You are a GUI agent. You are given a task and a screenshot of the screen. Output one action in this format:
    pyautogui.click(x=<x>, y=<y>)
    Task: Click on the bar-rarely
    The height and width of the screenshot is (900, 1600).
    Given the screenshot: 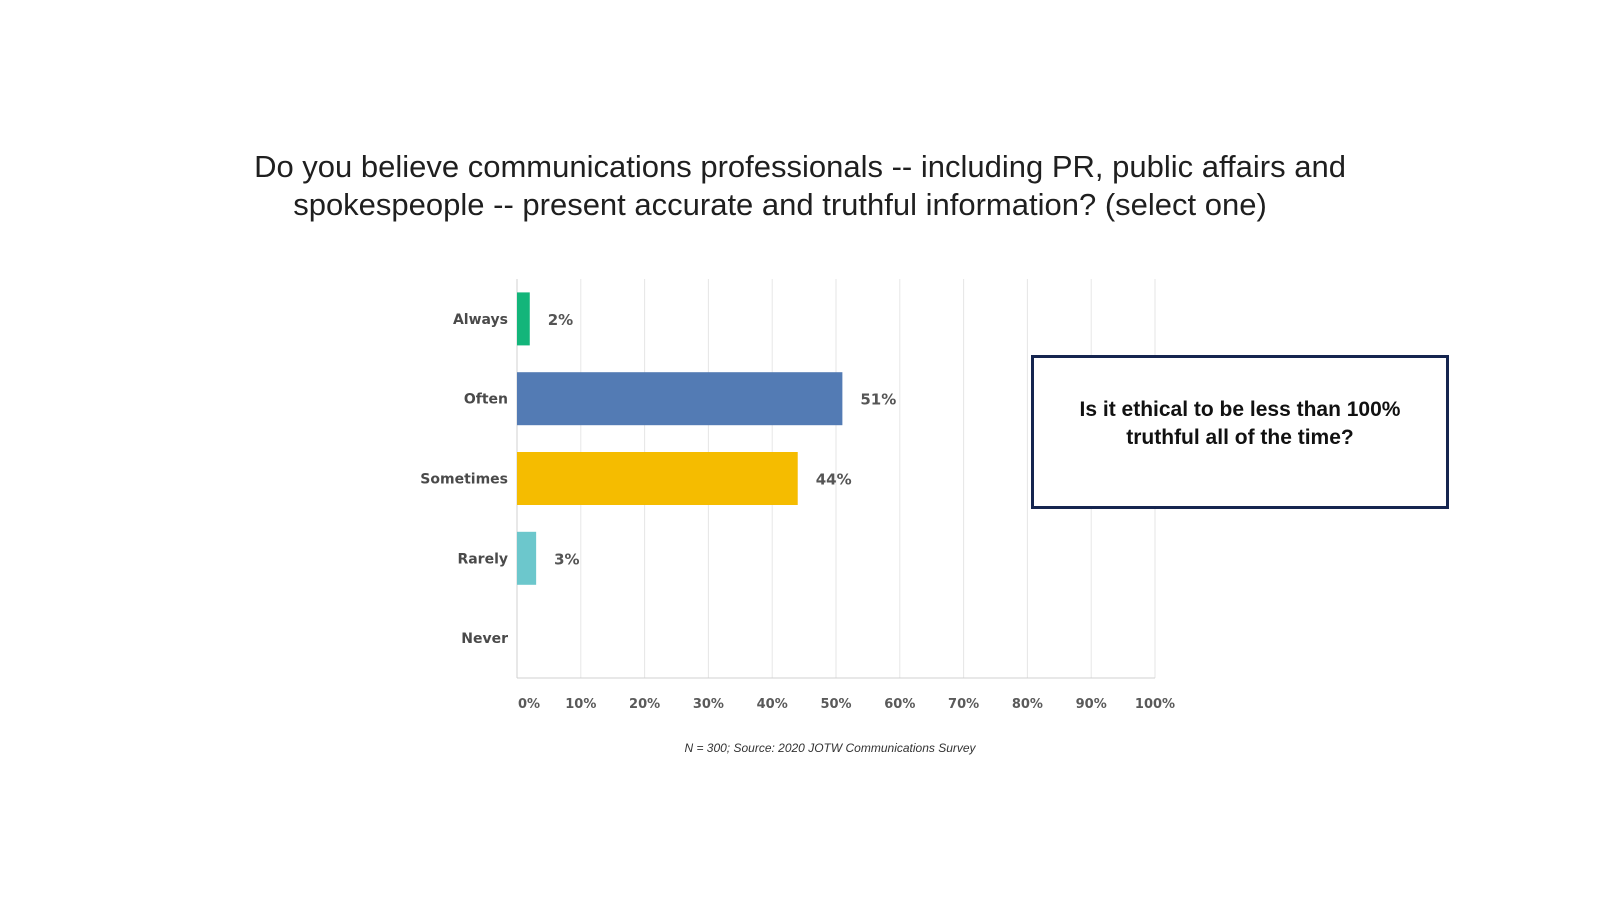 What is the action you would take?
    pyautogui.click(x=527, y=558)
    